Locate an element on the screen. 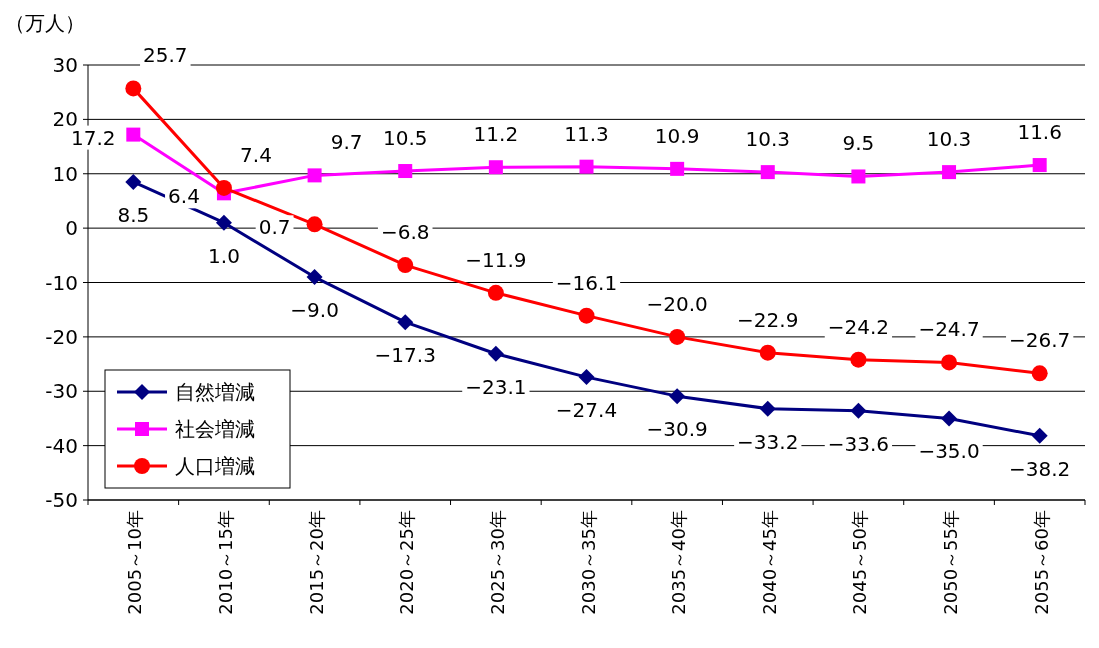  legend-label: 人口増減 is located at coordinates (215, 466).